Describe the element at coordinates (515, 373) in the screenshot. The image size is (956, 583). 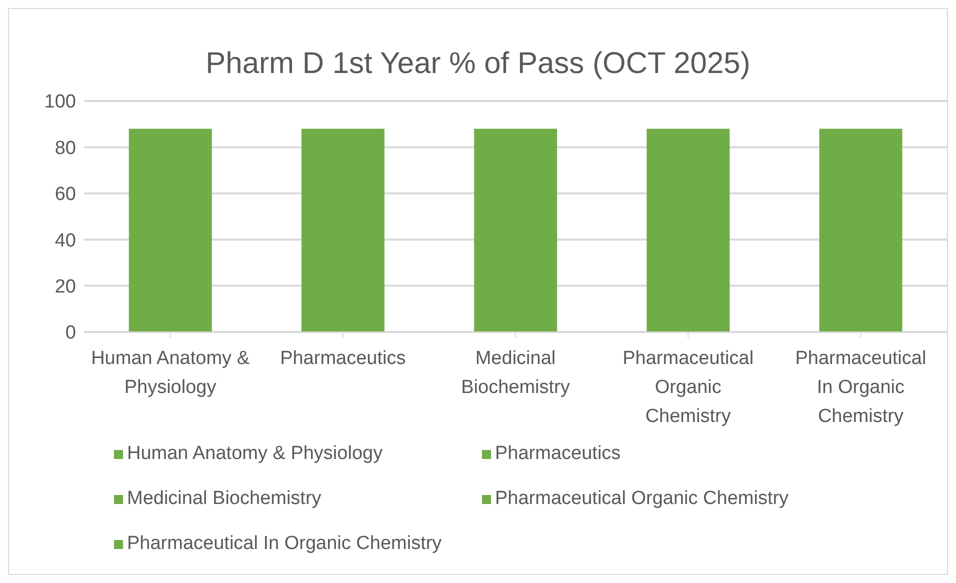
I see `x-tick-label: Medicinal Biochemistry` at that location.